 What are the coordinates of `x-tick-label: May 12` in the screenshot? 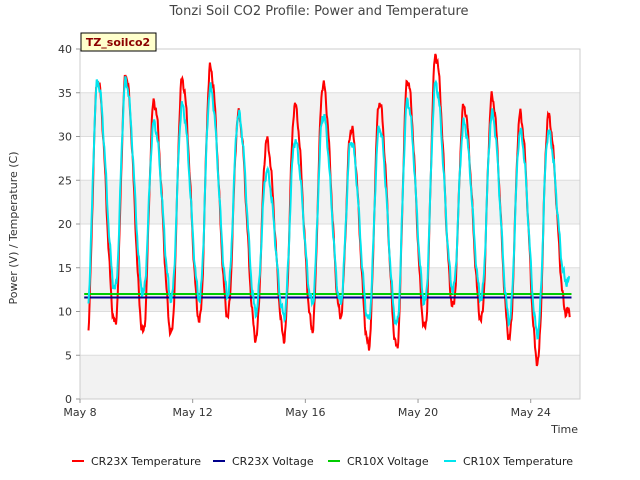 It's located at (193, 412).